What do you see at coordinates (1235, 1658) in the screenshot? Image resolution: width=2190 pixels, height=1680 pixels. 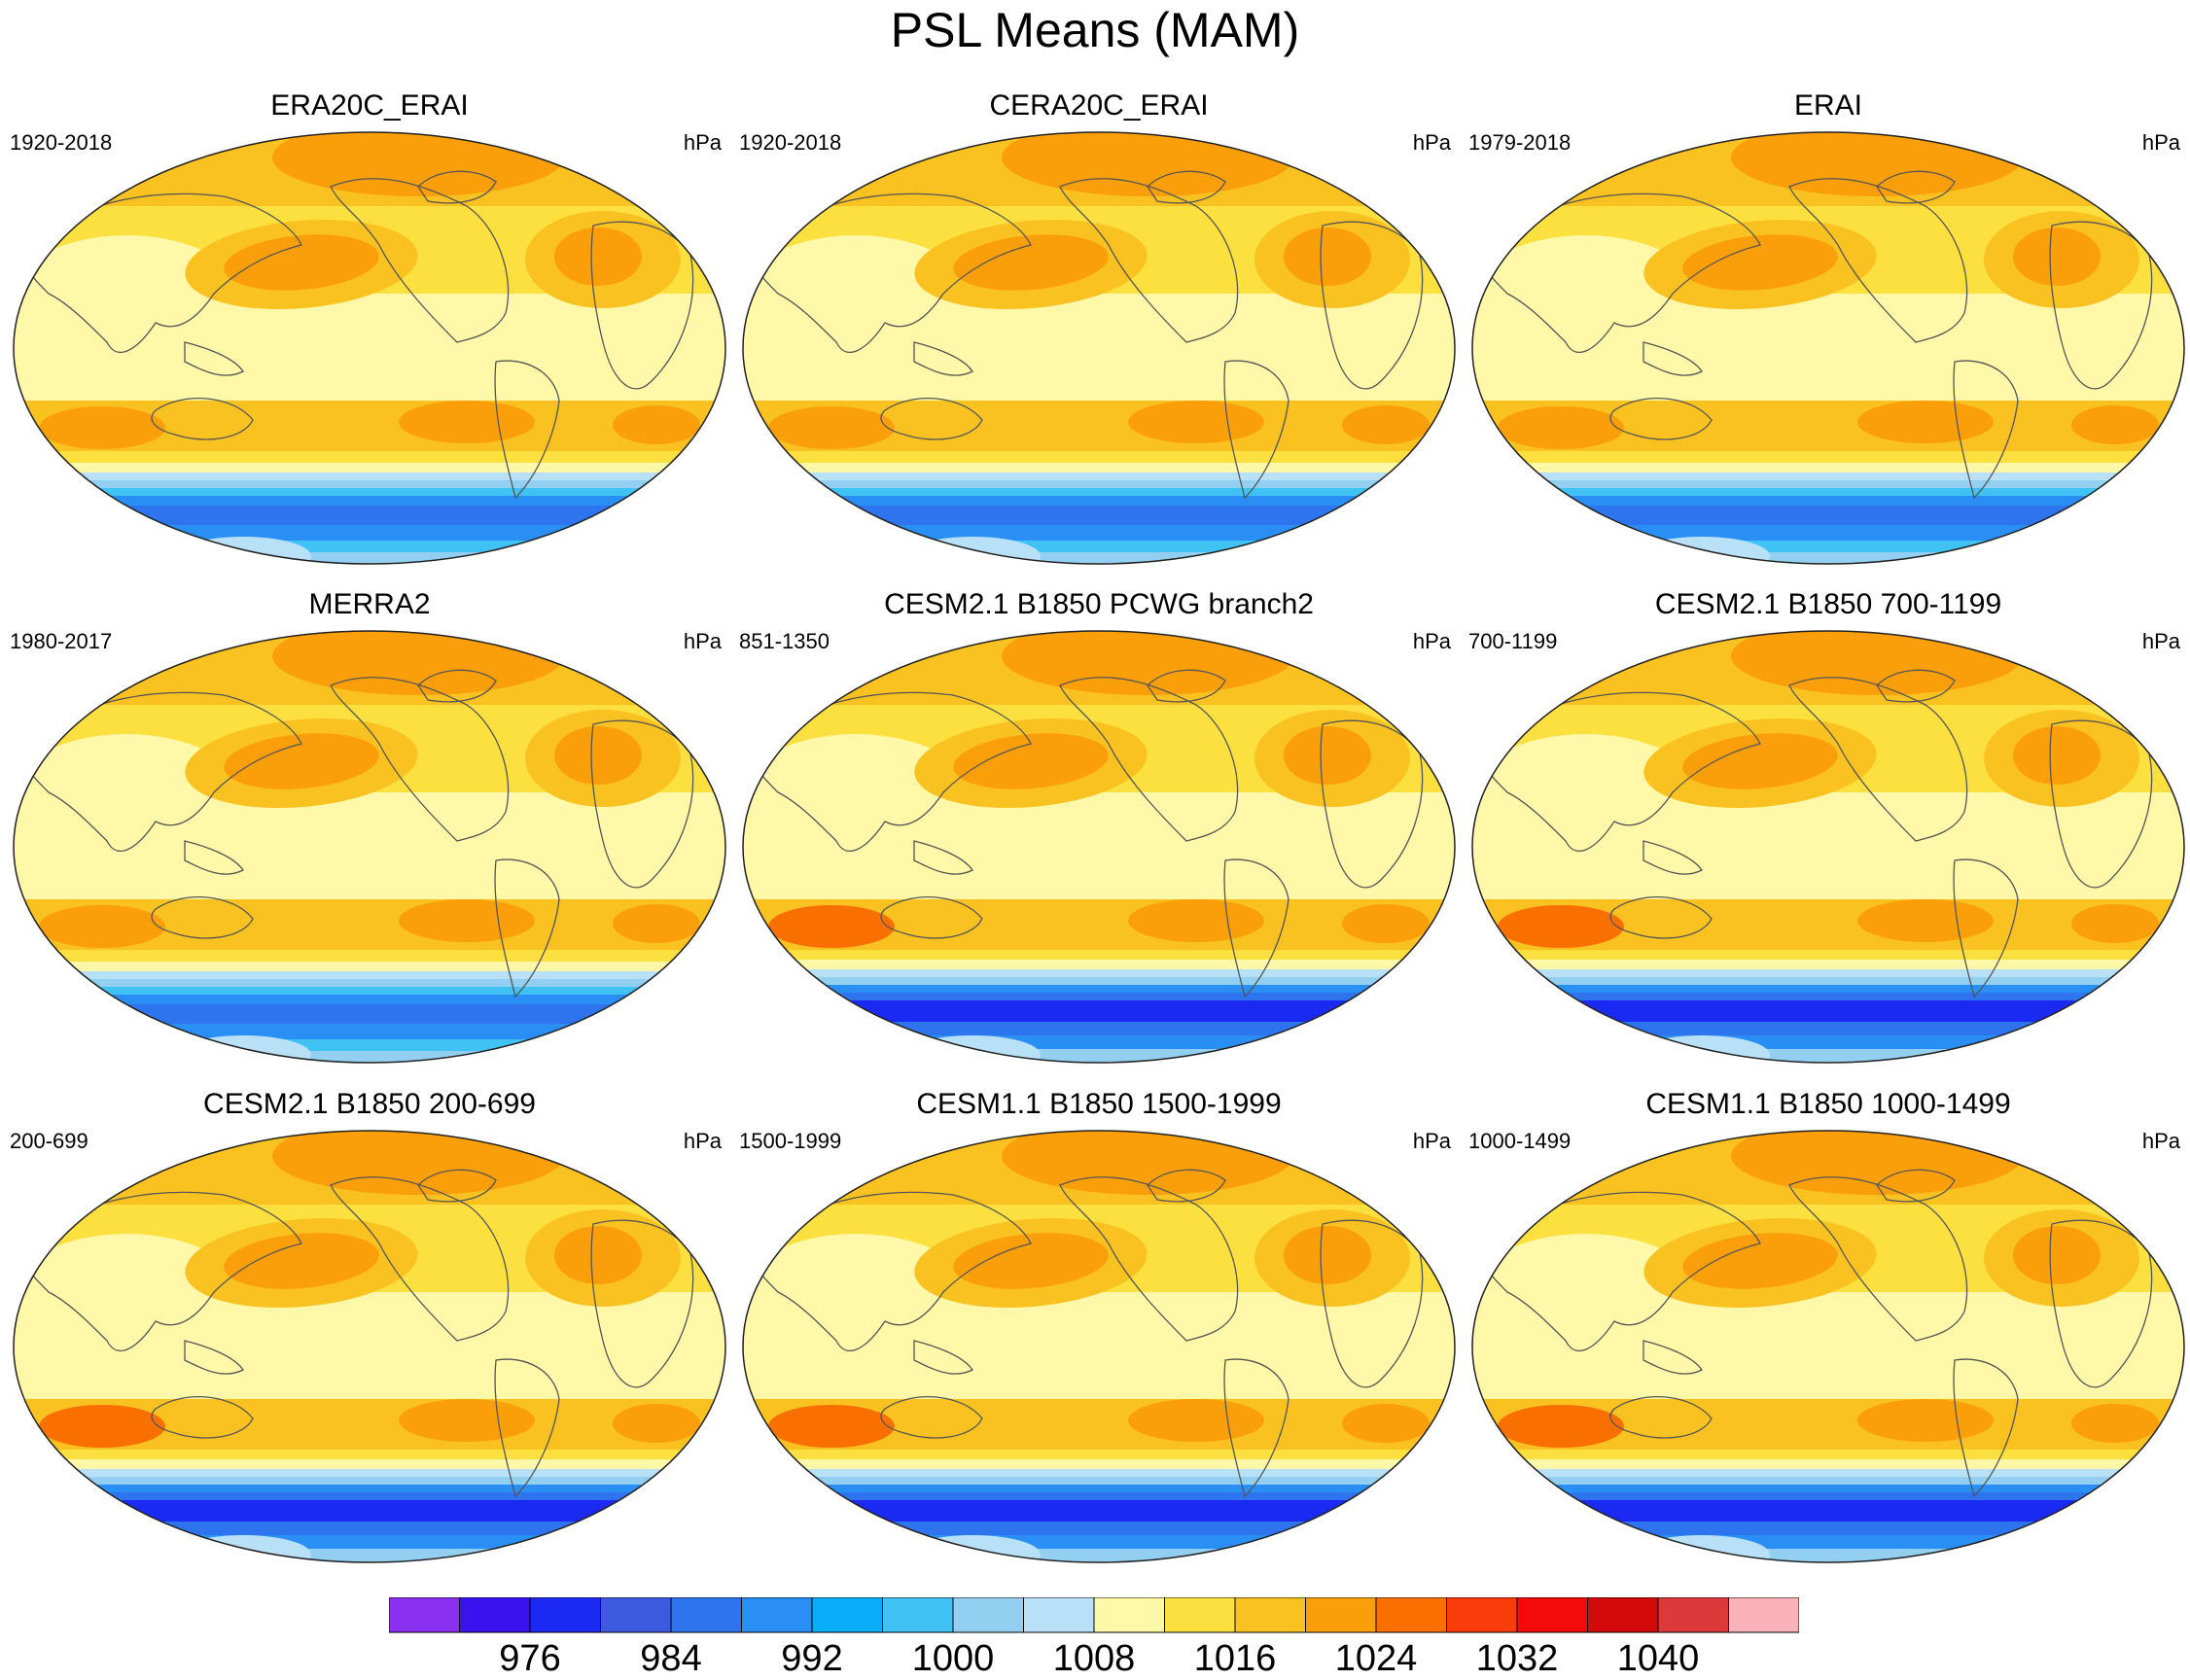 I see `colorbar-label: 1016` at bounding box center [1235, 1658].